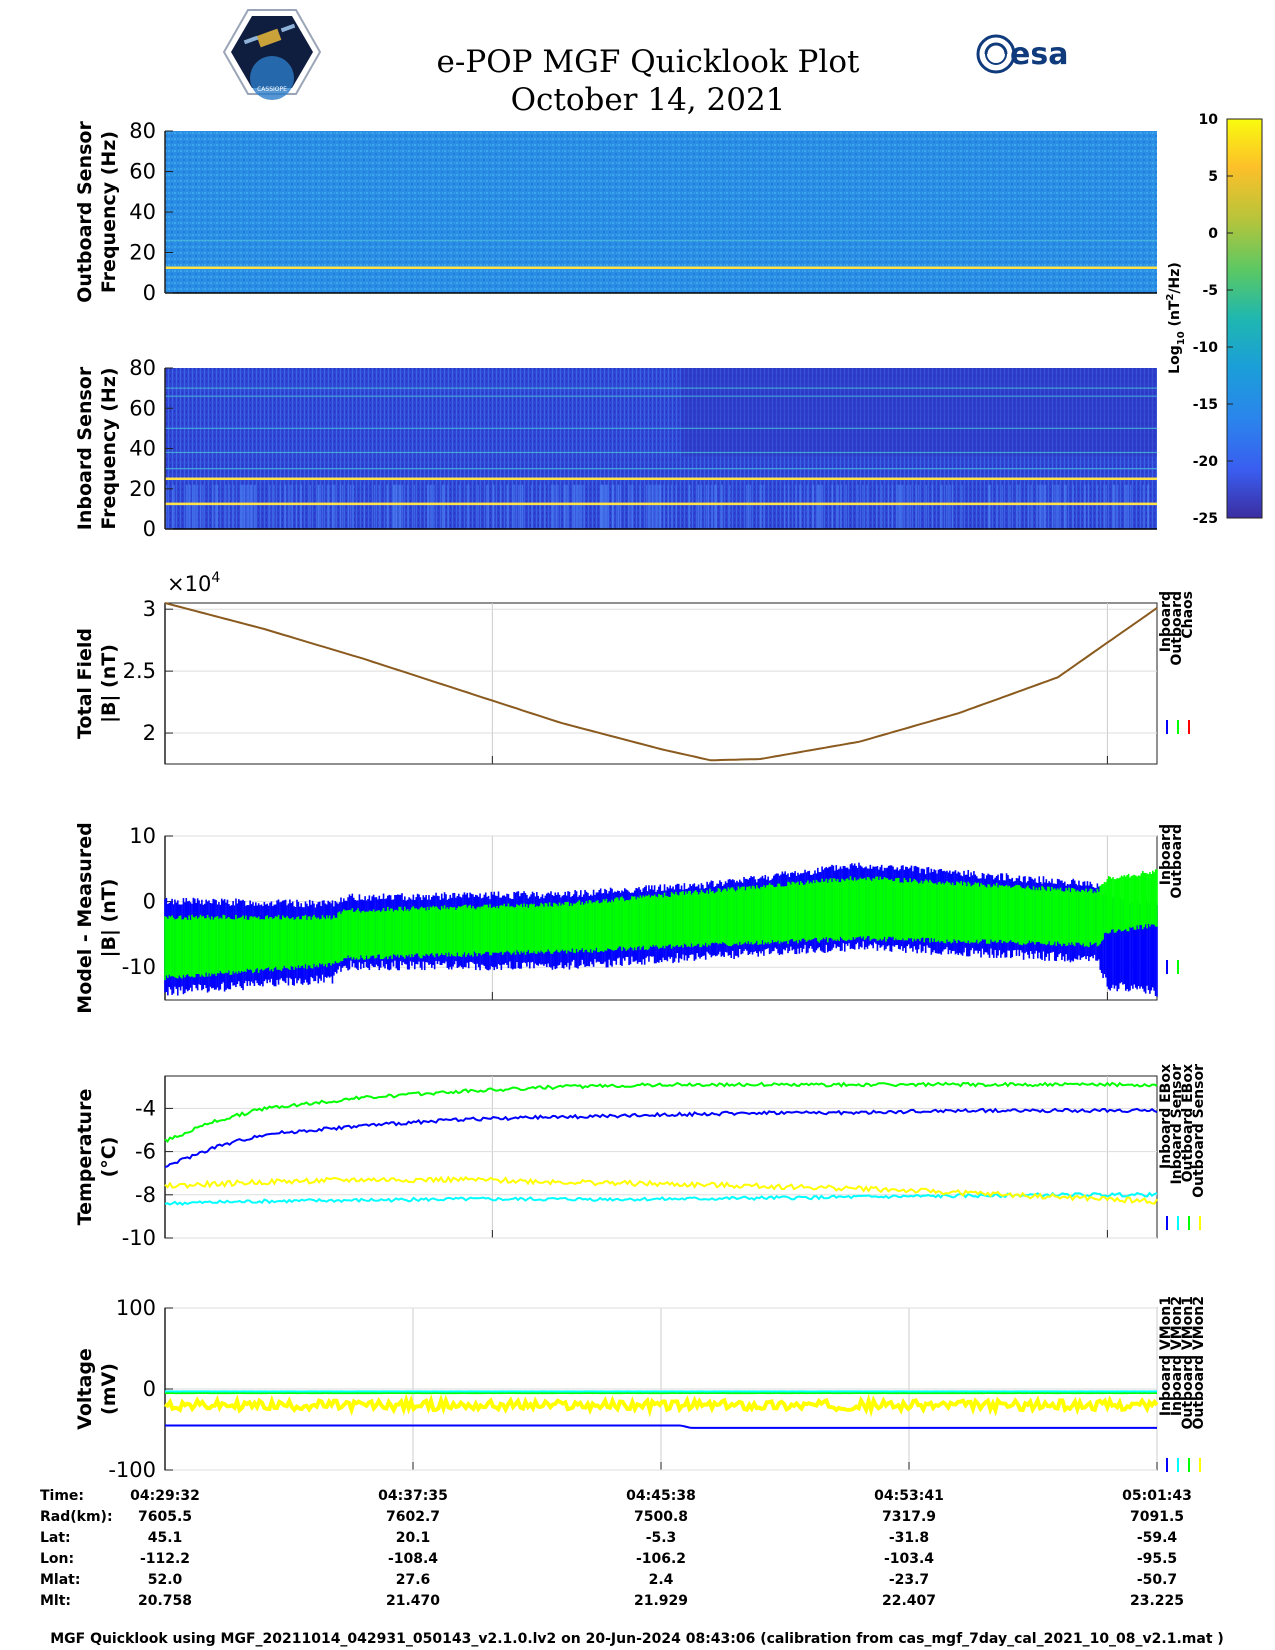  I want to click on ephemeris-cell: -59.4, so click(1157, 1538).